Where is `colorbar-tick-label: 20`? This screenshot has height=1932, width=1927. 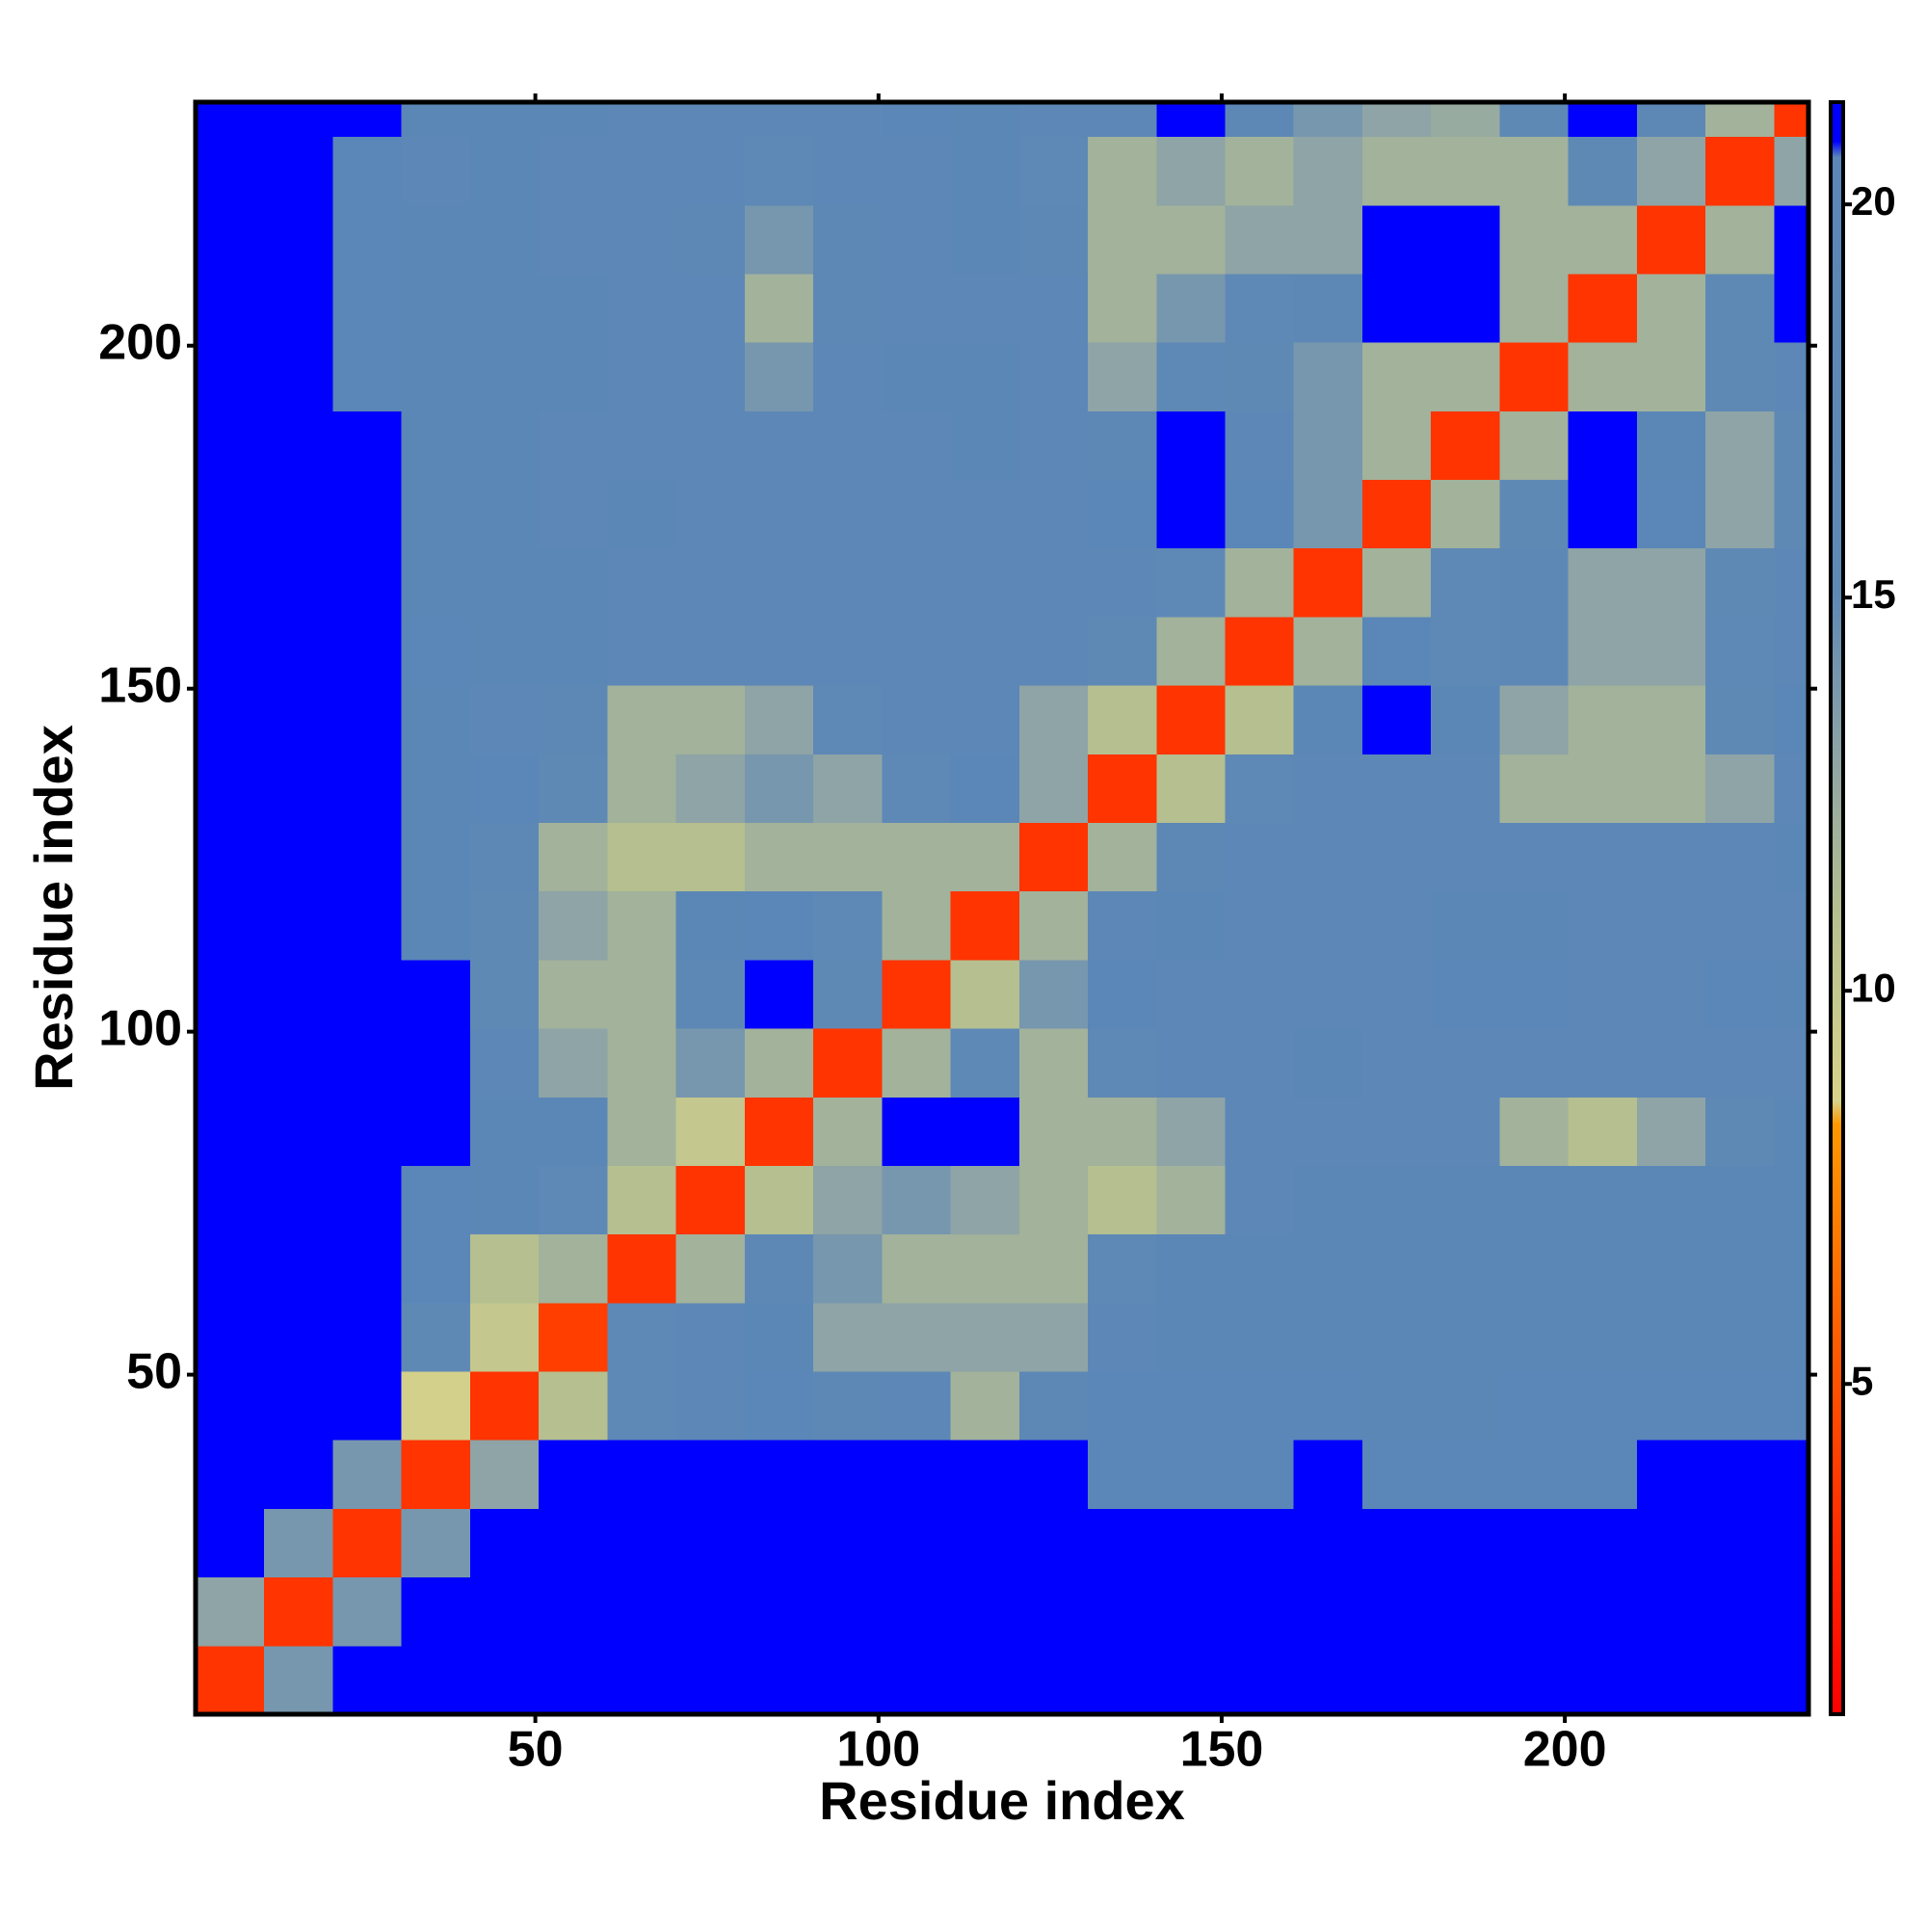
colorbar-tick-label: 20 is located at coordinates (1873, 201).